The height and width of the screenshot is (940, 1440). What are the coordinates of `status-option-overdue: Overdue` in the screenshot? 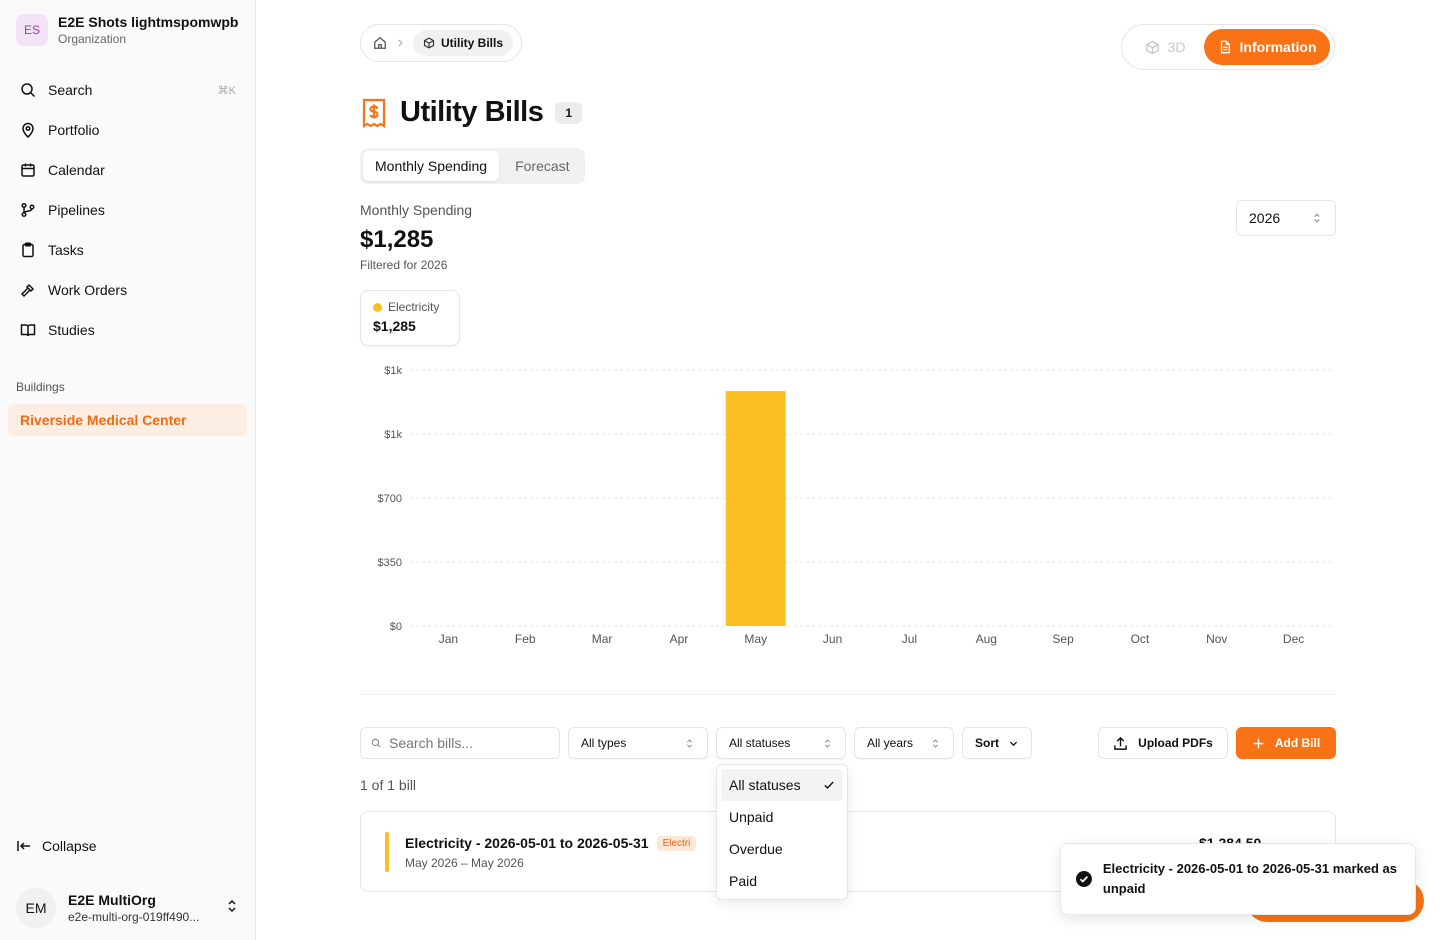 It's located at (782, 849).